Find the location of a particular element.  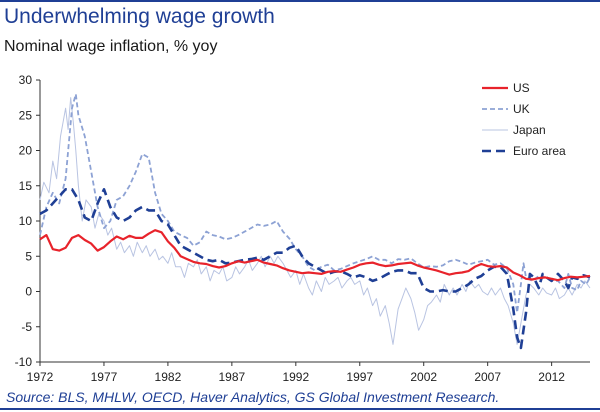

x-tick-label: 2007 is located at coordinates (487, 377).